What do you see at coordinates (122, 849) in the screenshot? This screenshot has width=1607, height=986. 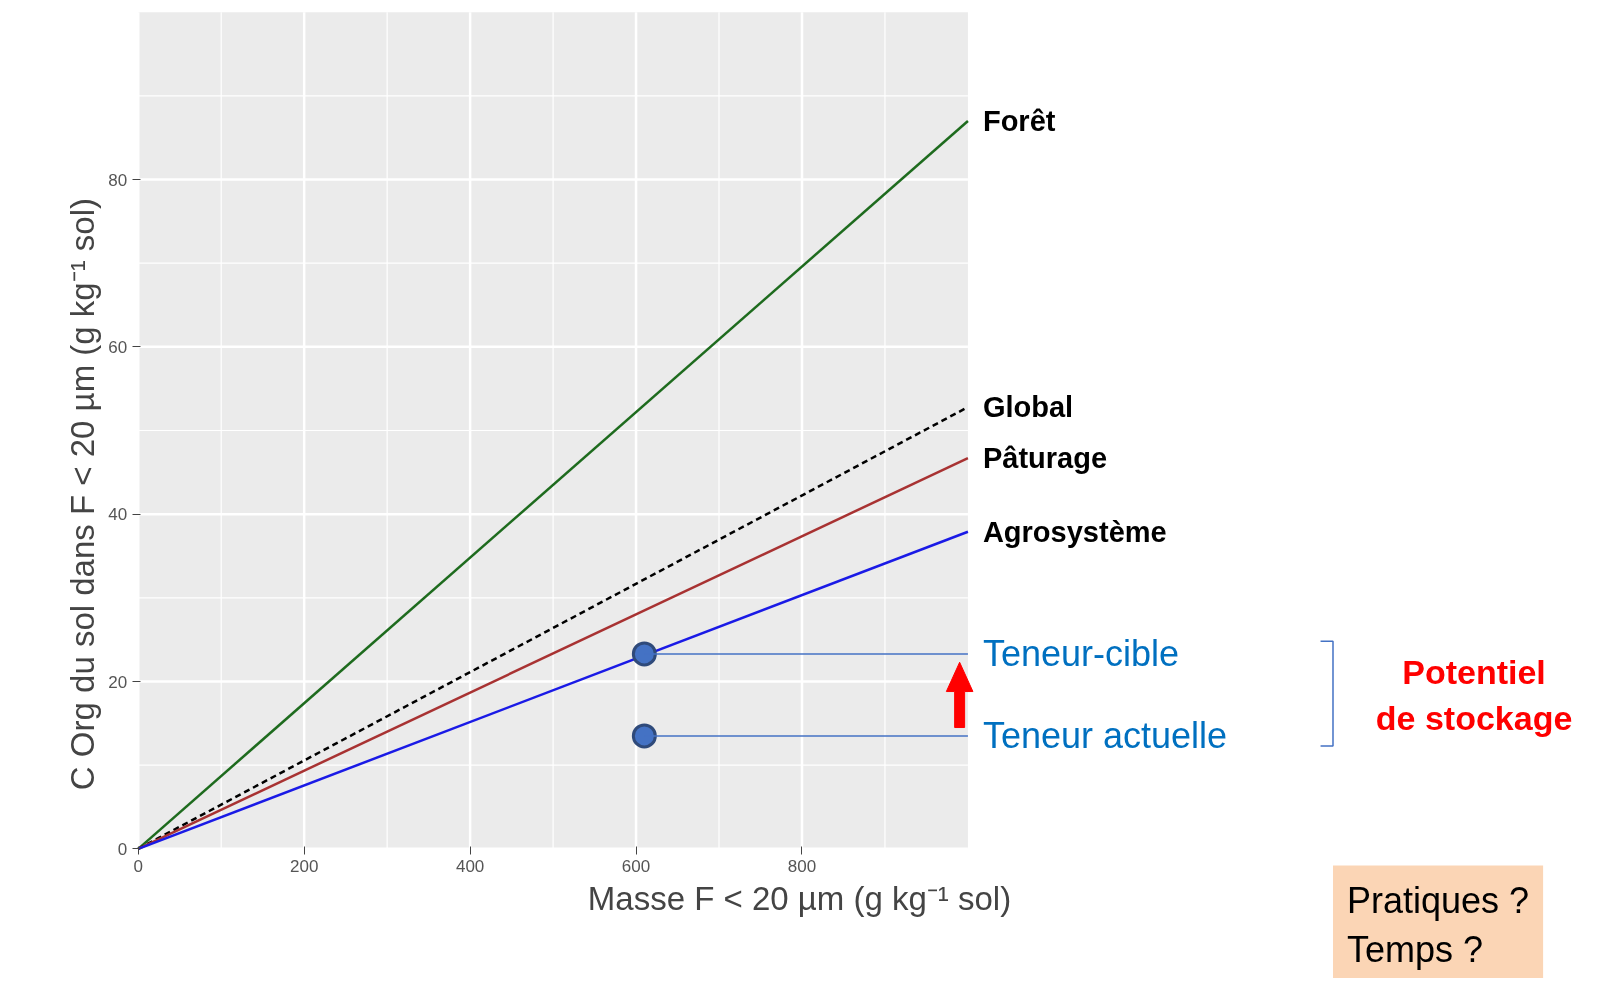 I see `y-tick-label: 0` at bounding box center [122, 849].